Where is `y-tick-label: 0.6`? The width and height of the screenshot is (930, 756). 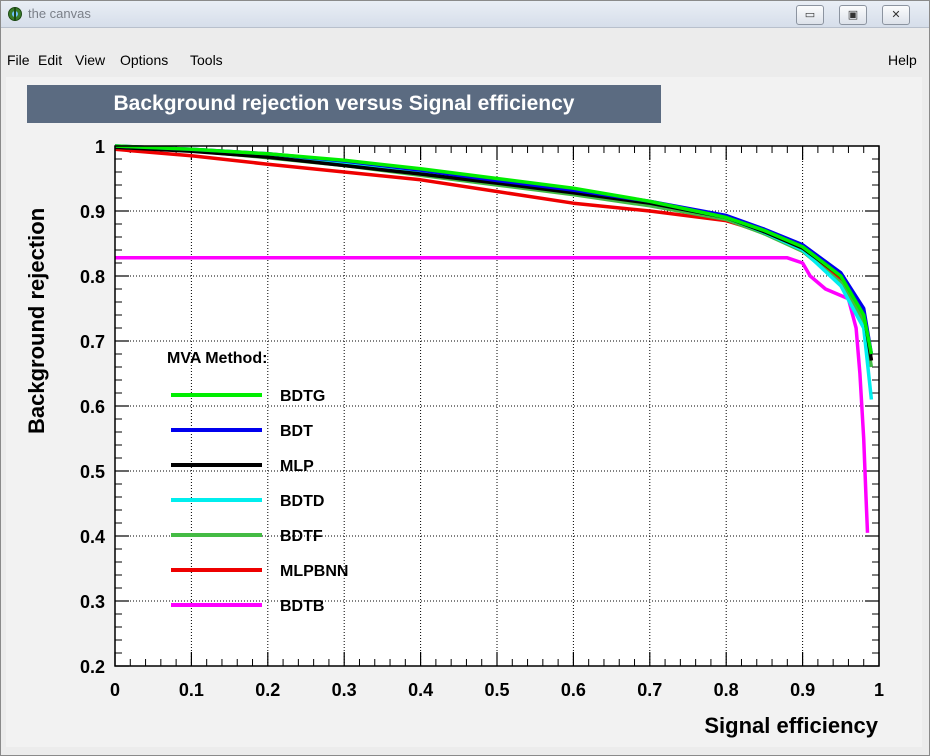
y-tick-label: 0.6 is located at coordinates (92, 407).